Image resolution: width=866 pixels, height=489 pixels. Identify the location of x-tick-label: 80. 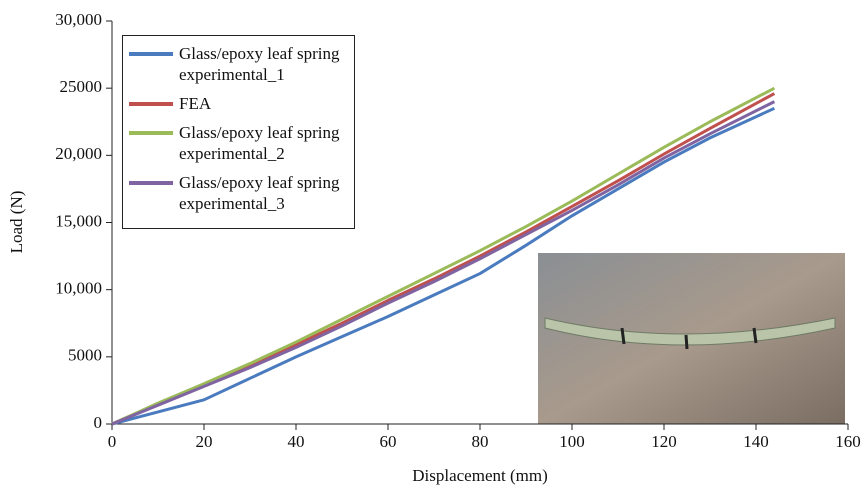
(480, 441).